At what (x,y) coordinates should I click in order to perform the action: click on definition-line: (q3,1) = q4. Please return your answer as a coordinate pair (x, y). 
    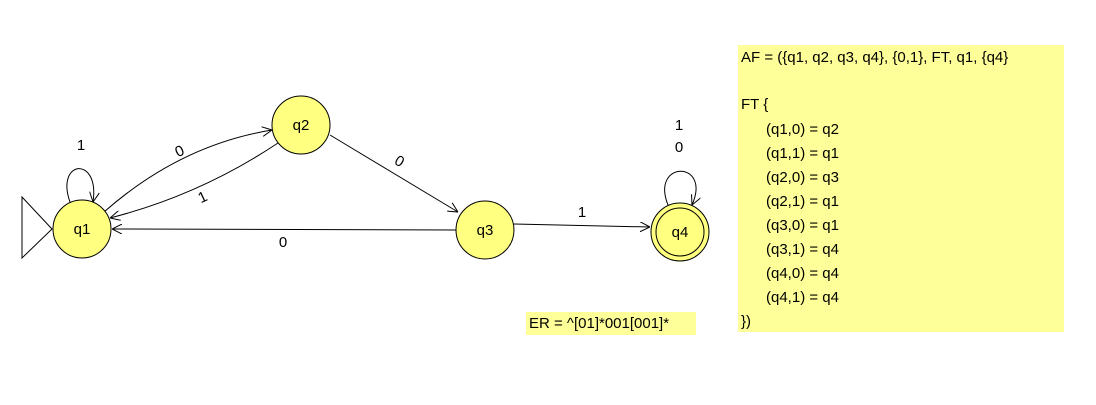
    Looking at the image, I should click on (802, 249).